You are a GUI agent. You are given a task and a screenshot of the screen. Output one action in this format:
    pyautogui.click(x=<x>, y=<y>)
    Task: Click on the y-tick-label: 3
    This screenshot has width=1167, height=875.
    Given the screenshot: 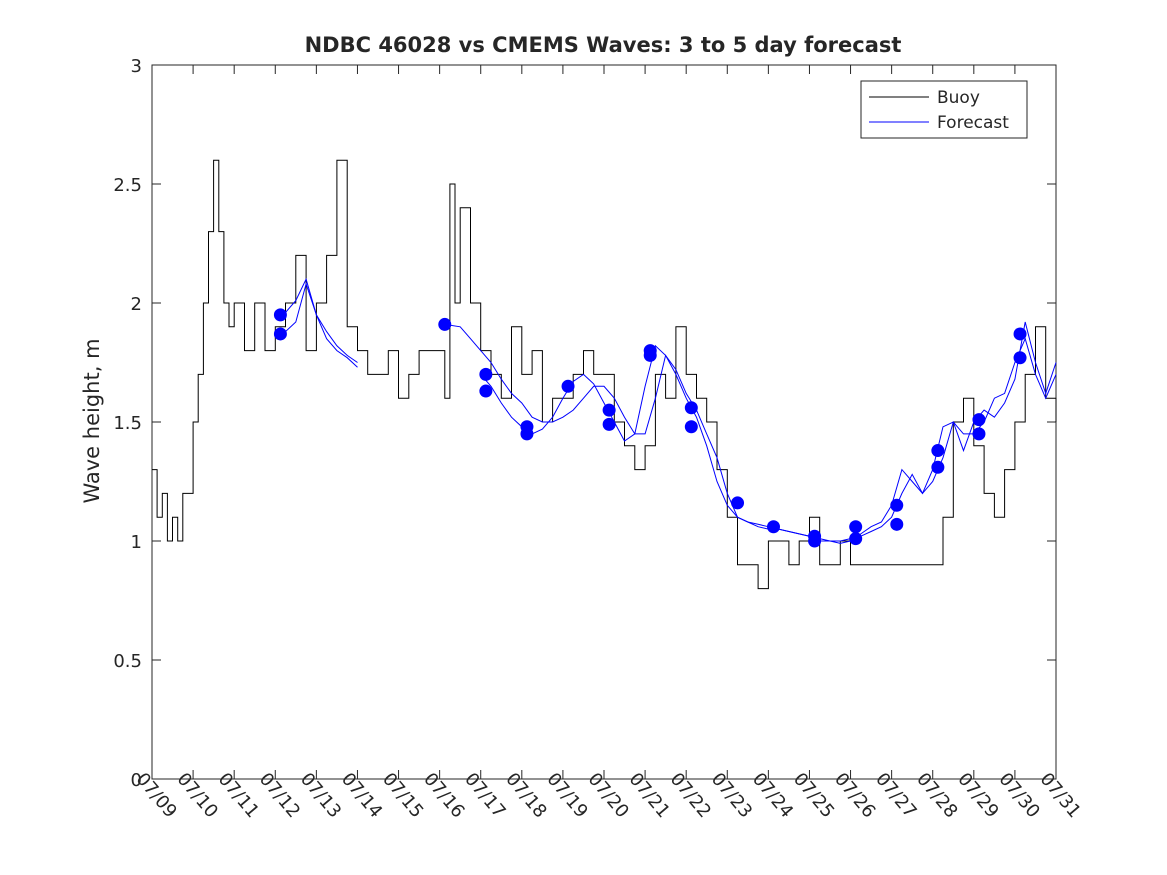 What is the action you would take?
    pyautogui.click(x=136, y=66)
    